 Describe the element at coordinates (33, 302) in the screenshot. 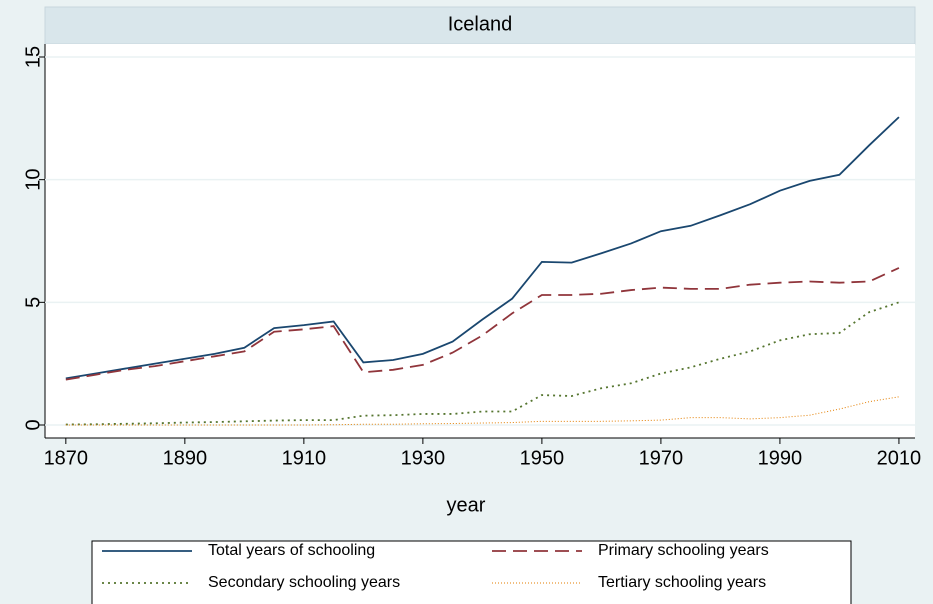

I see `y-tick-label: 5` at that location.